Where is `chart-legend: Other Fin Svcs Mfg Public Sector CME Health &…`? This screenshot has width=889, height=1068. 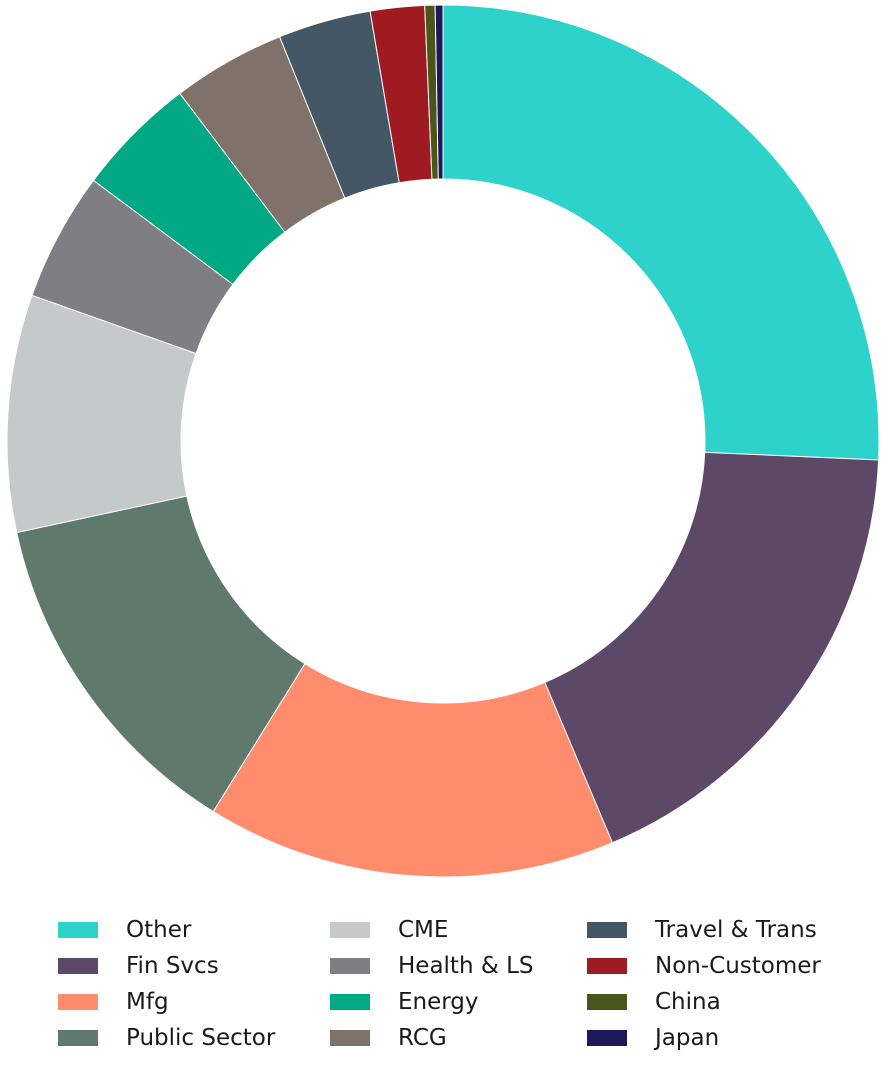
chart-legend: Other Fin Svcs Mfg Public Sector CME Health &… is located at coordinates (452, 984).